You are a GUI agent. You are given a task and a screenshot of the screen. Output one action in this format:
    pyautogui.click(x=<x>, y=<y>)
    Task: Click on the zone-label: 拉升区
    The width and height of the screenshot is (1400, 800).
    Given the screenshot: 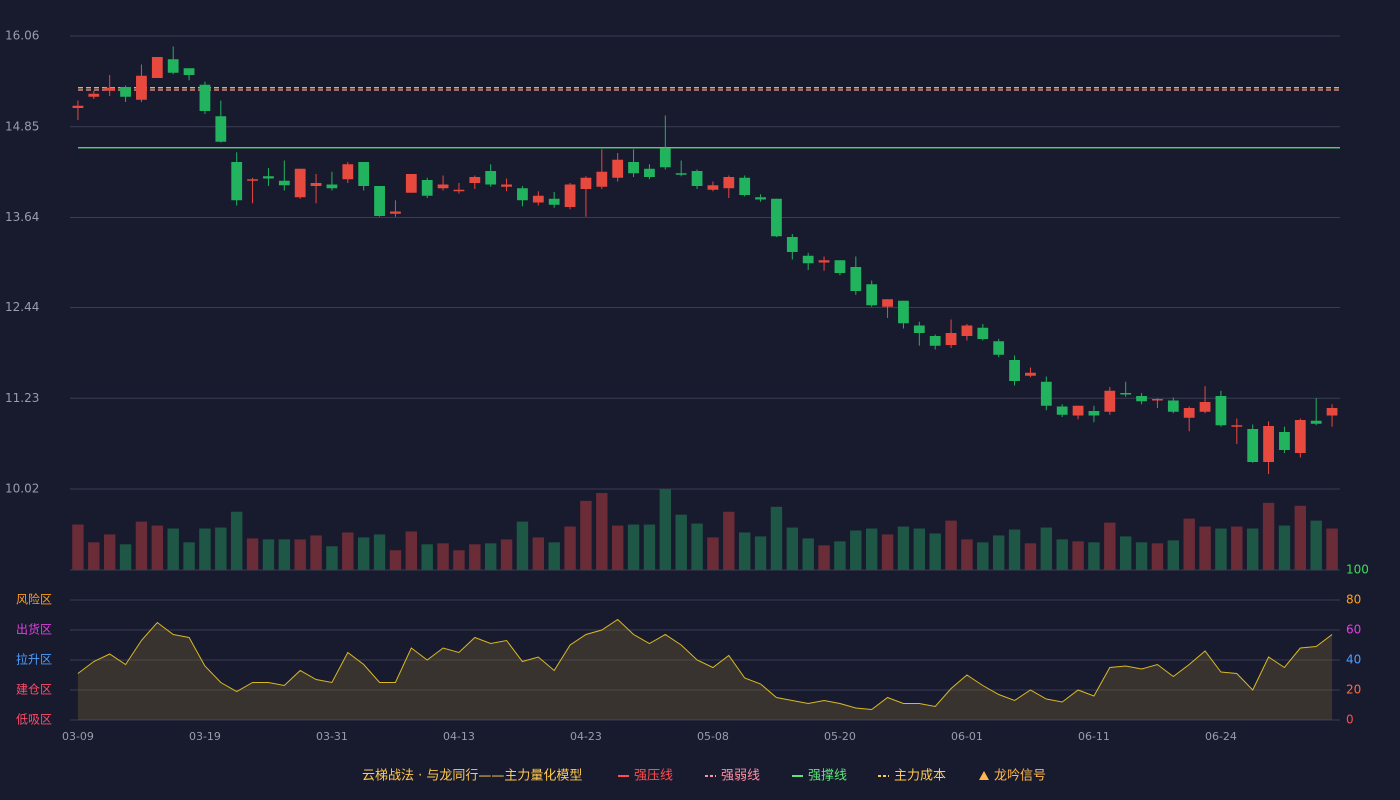 What is the action you would take?
    pyautogui.click(x=34, y=659)
    